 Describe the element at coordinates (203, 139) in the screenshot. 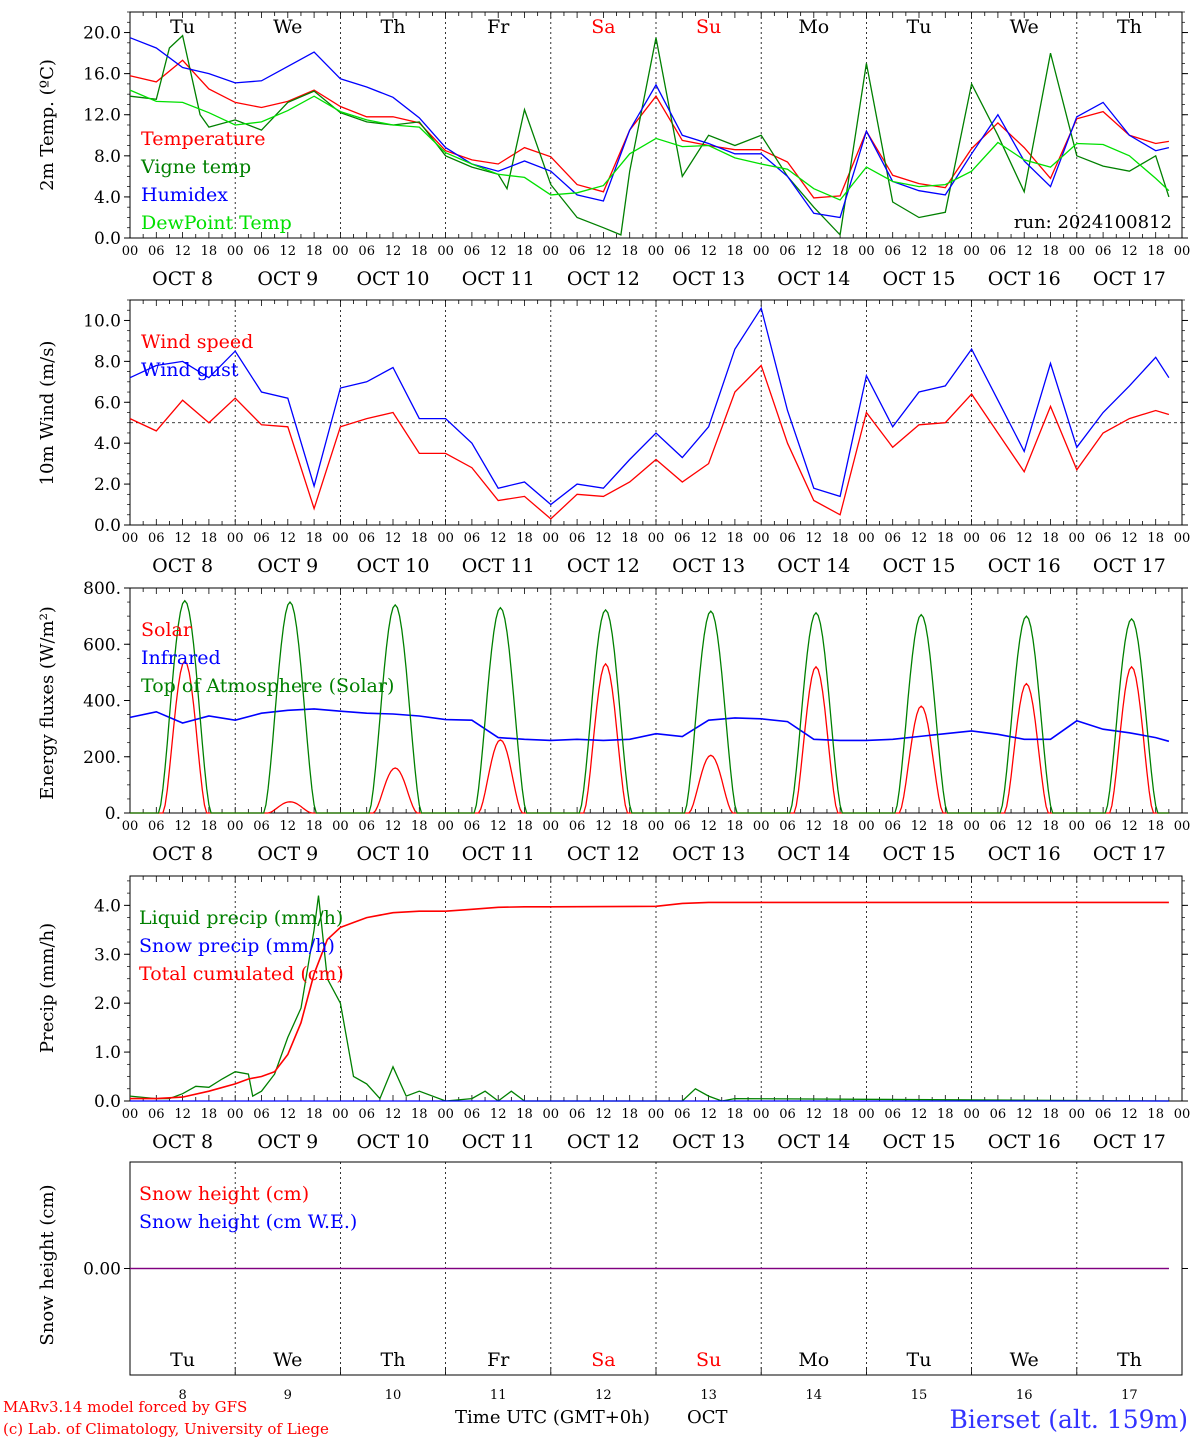

I see `legend-entry: Temperature` at that location.